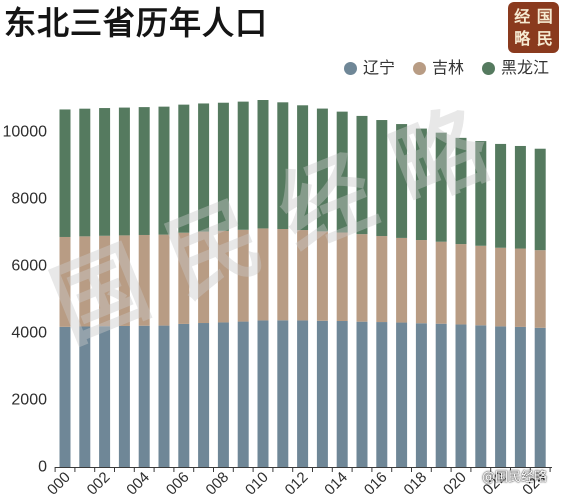 The image size is (561, 500). What do you see at coordinates (461, 191) in the screenshot?
I see `bar-heilongjiang-2020` at bounding box center [461, 191].